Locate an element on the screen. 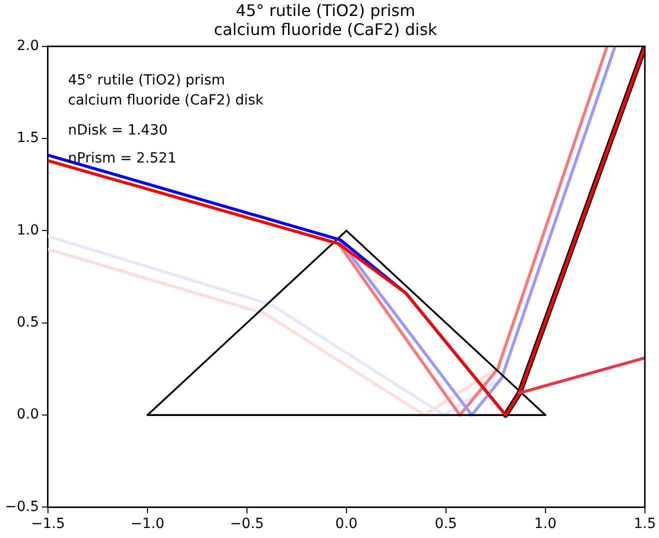 The height and width of the screenshot is (538, 659). y-tick-label: 2.0 is located at coordinates (27, 46).